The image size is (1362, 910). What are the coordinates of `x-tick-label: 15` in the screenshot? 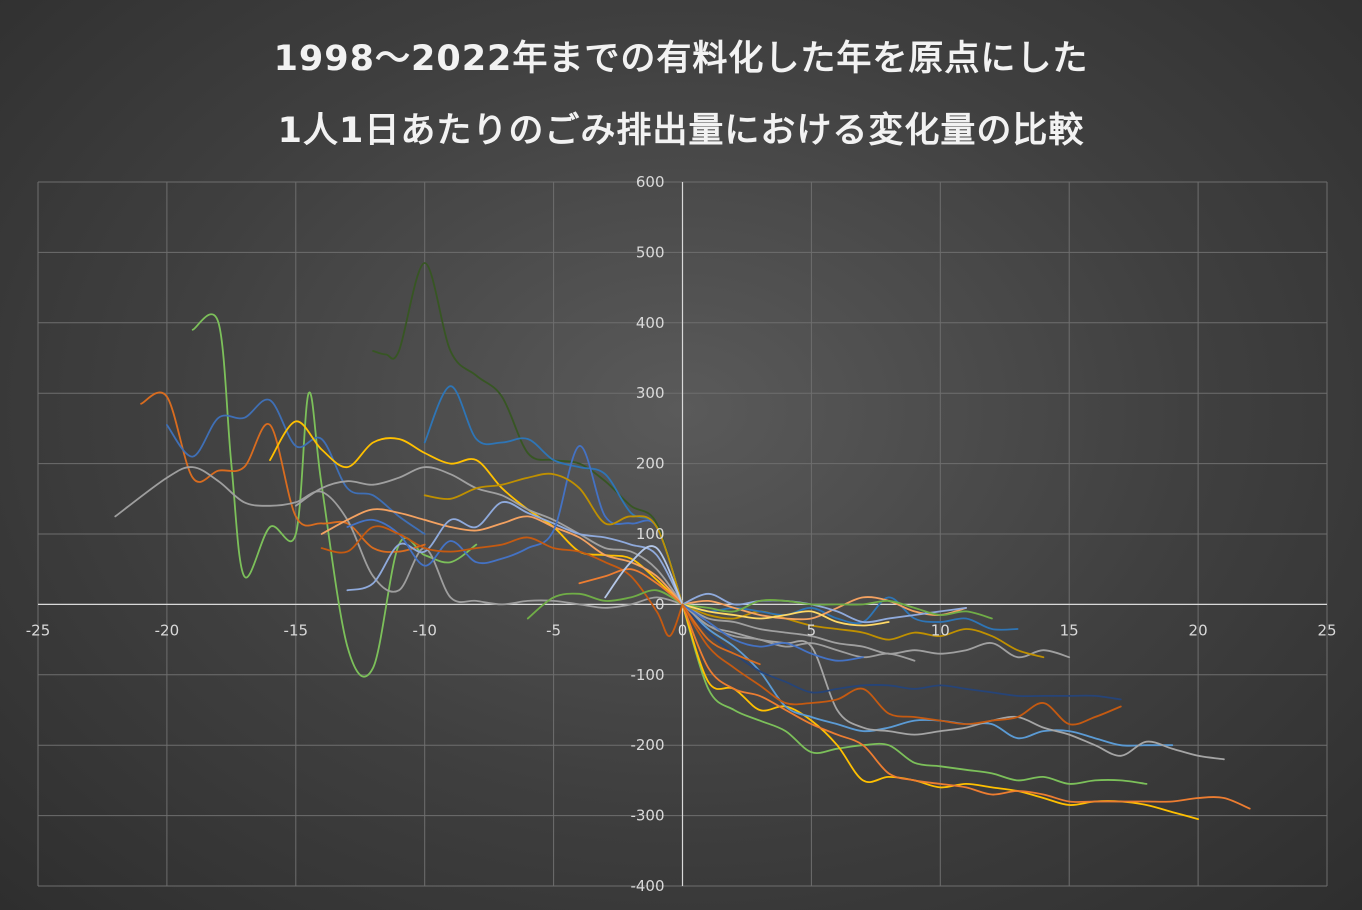 It's located at (1069, 630).